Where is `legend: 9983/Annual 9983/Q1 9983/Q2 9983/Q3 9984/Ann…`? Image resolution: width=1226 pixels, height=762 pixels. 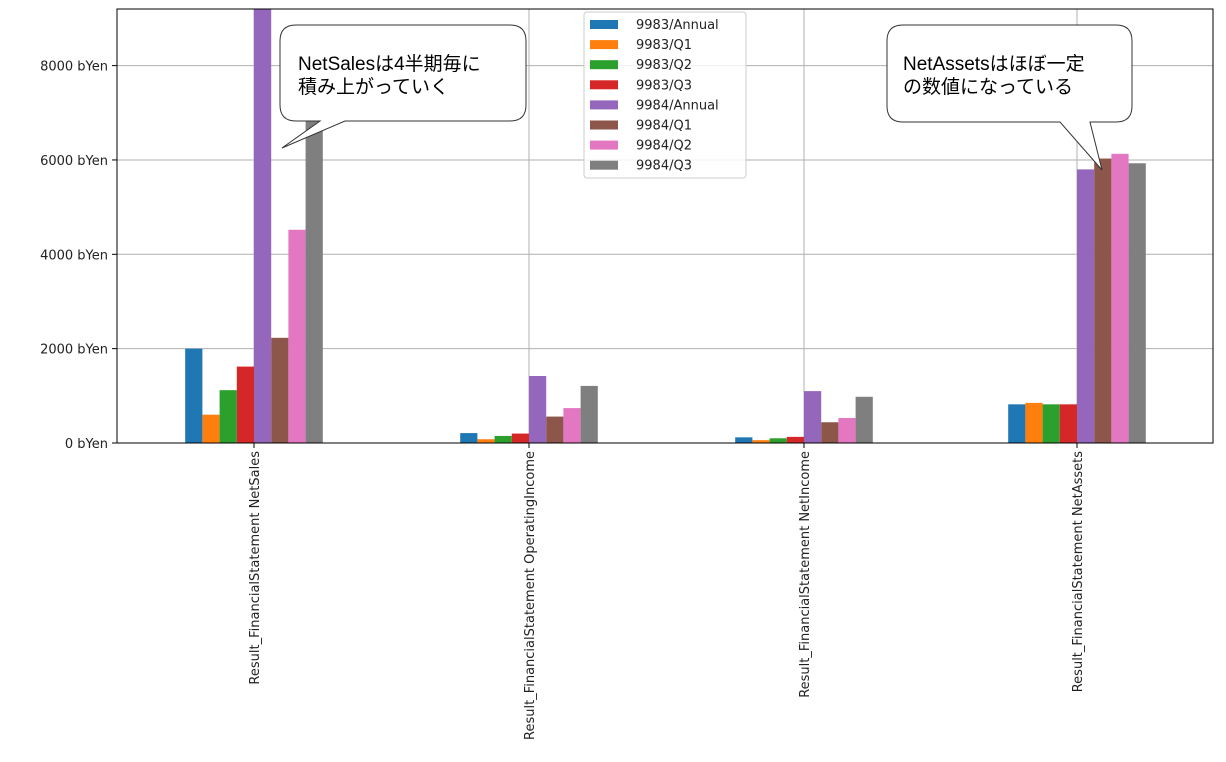
legend: 9983/Annual 9983/Q1 9983/Q2 9983/Q3 9984/Ann… is located at coordinates (665, 95).